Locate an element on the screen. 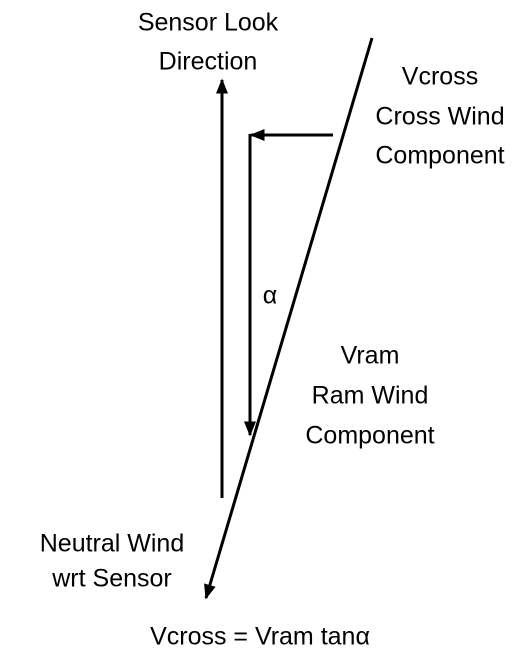 The height and width of the screenshot is (665, 520). vram-label: Vram is located at coordinates (370, 356).